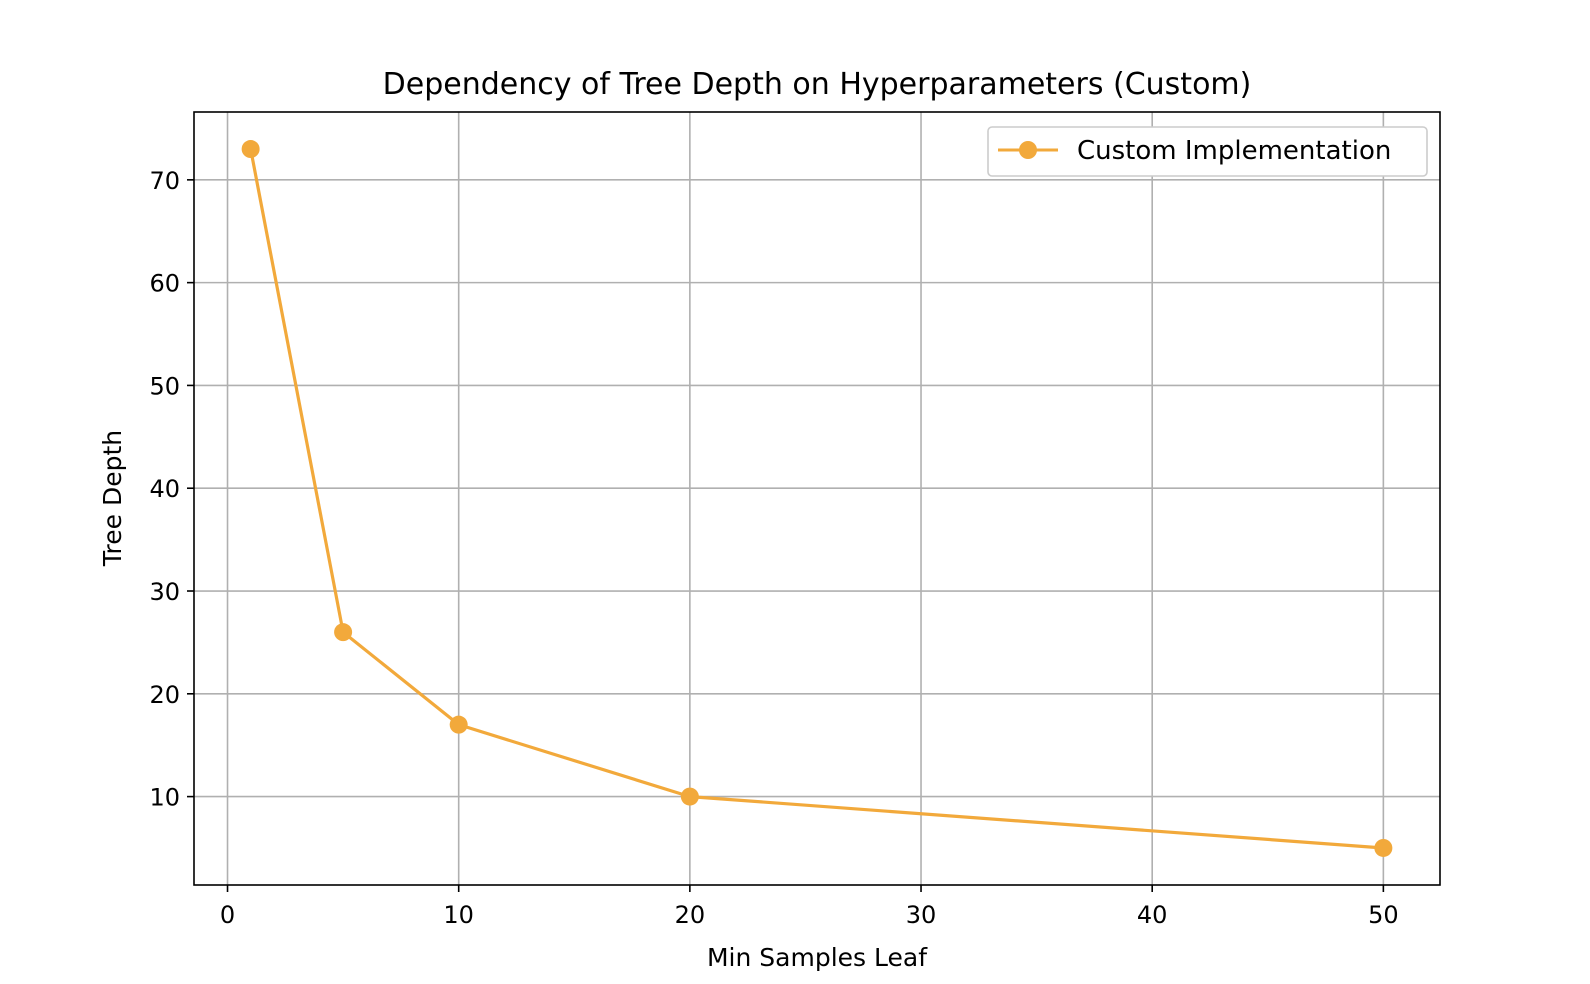 The image size is (1590, 984). I want to click on y-tick-label-50: 50, so click(164, 386).